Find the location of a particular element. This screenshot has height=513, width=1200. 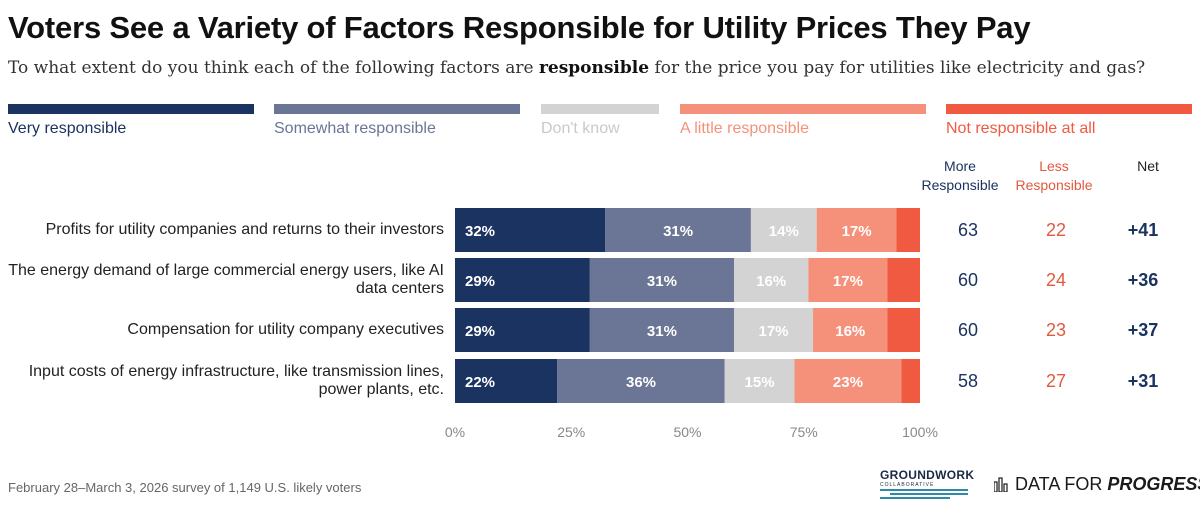

x-tick-label: 100% is located at coordinates (920, 432).